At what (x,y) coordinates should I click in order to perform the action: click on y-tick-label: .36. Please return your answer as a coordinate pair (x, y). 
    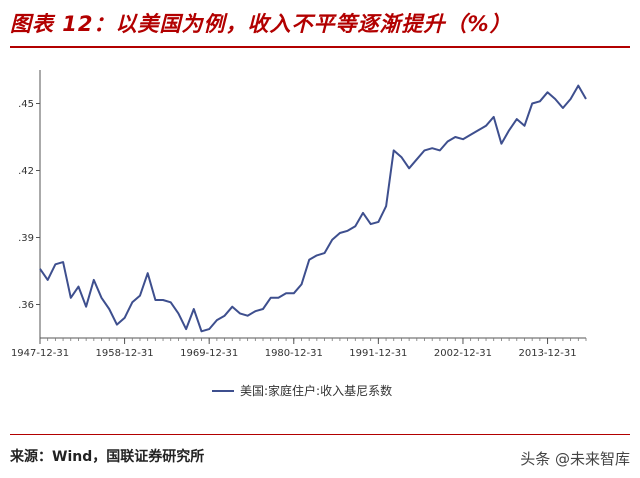
    Looking at the image, I should click on (26, 305).